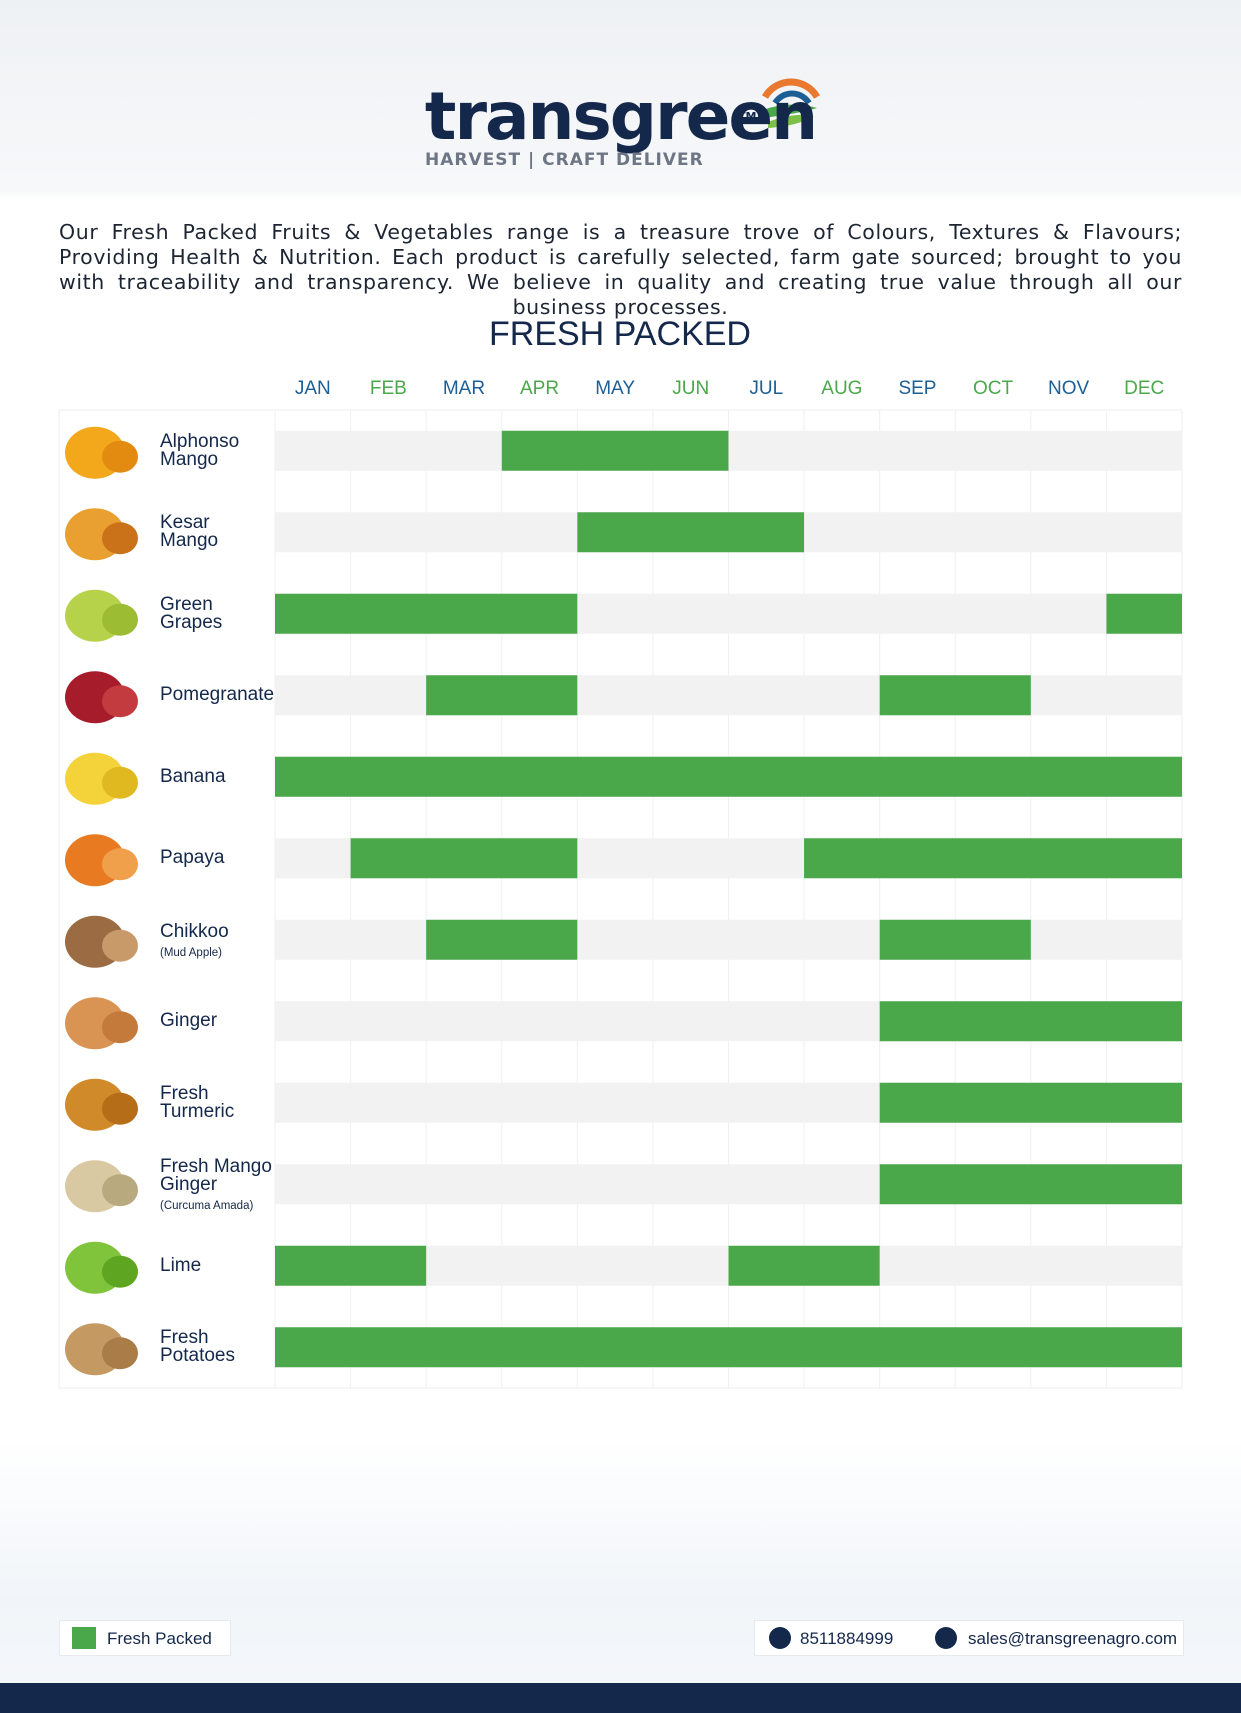 The width and height of the screenshot is (1241, 1713). What do you see at coordinates (1144, 388) in the screenshot?
I see `month-label: DEC` at bounding box center [1144, 388].